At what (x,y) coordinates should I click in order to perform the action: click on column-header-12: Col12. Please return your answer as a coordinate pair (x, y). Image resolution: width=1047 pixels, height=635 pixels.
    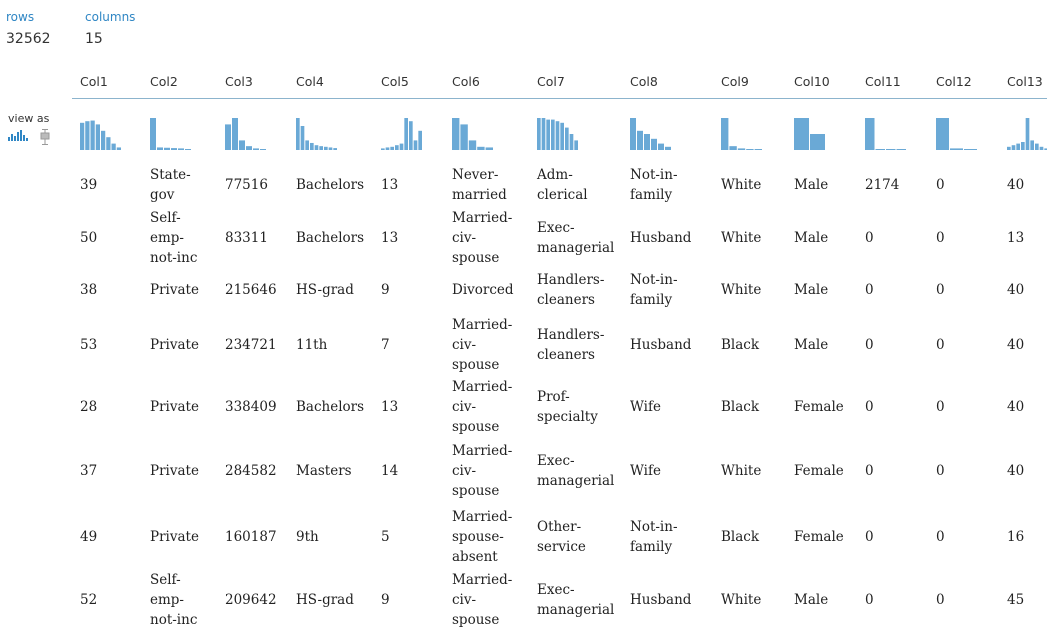
    Looking at the image, I should click on (954, 81).